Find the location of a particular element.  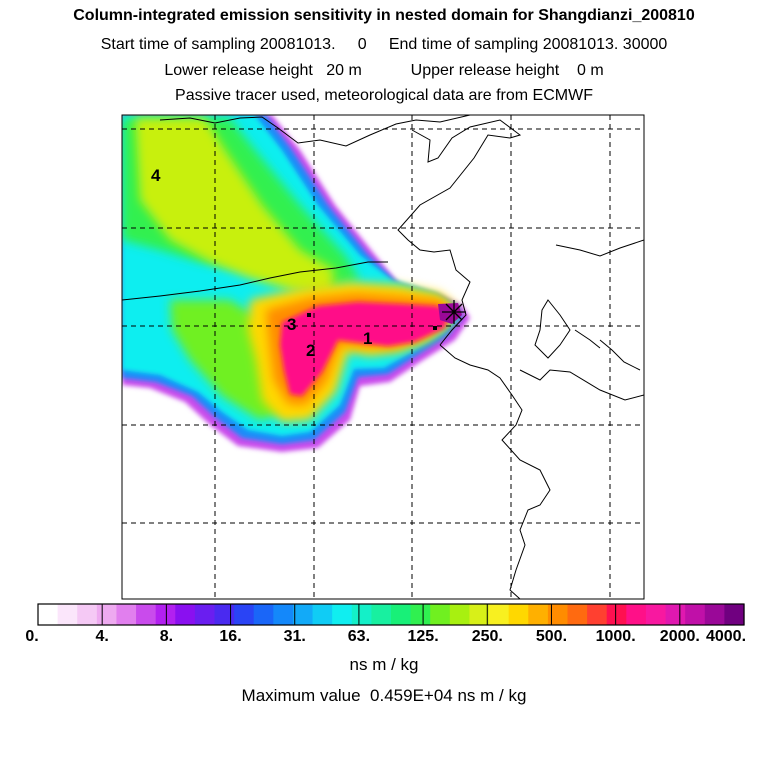

colorbar-tick-label: 125. is located at coordinates (423, 636).